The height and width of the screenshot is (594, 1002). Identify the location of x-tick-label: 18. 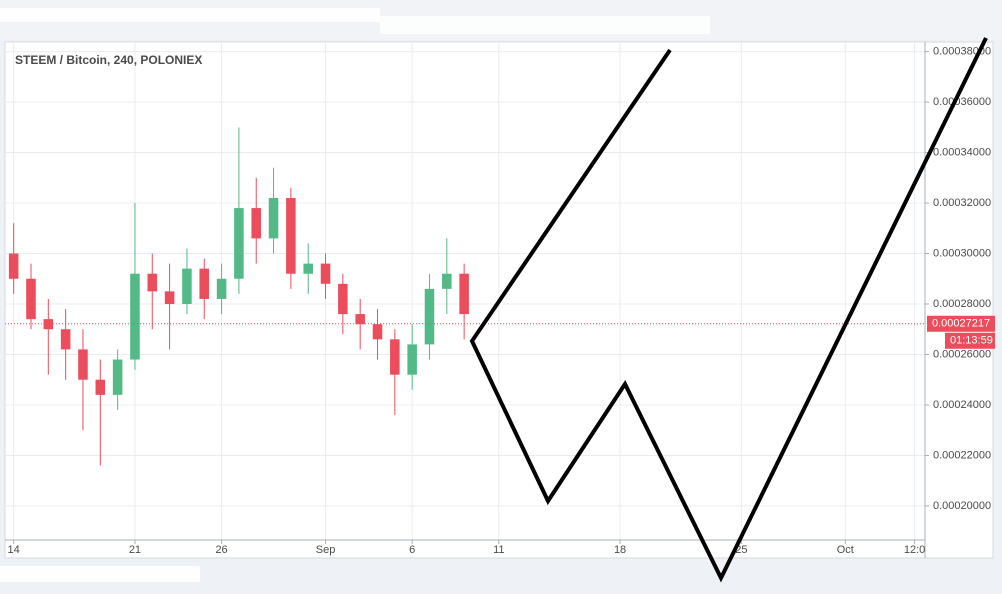
(620, 550).